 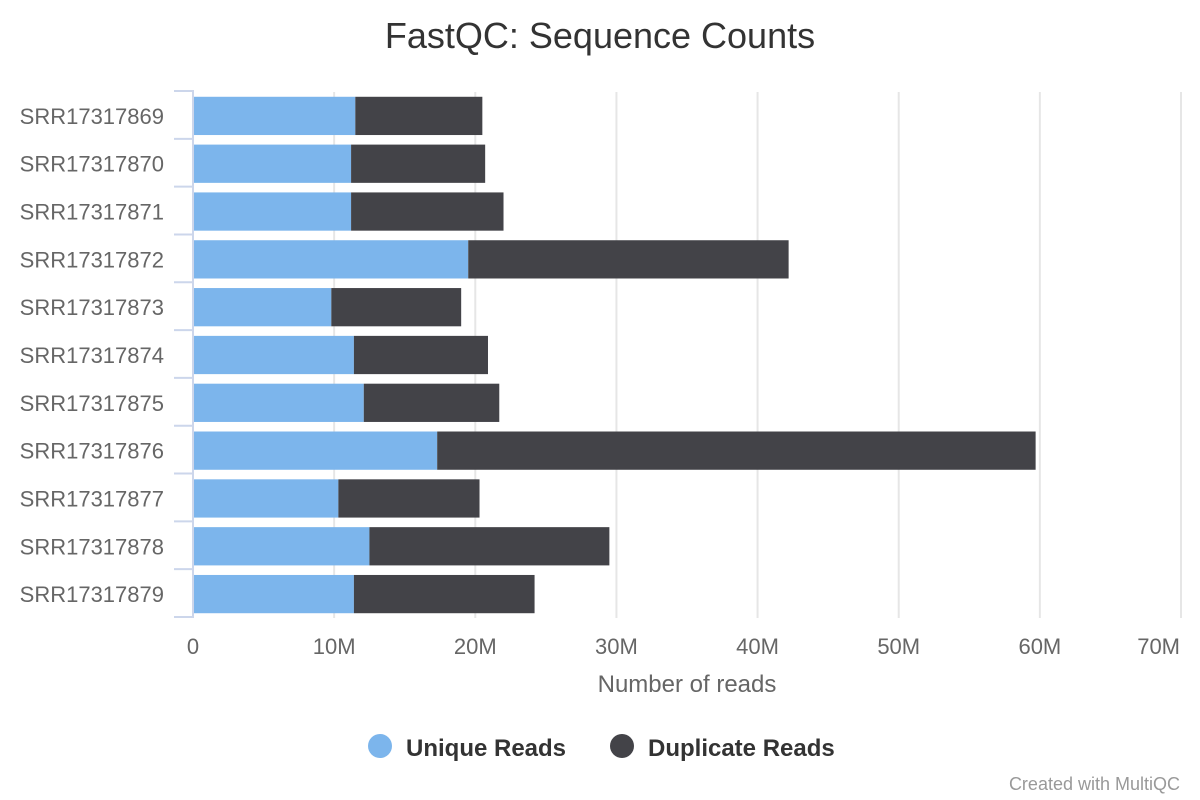 I want to click on x-tick-label: 60M, so click(x=1039, y=646).